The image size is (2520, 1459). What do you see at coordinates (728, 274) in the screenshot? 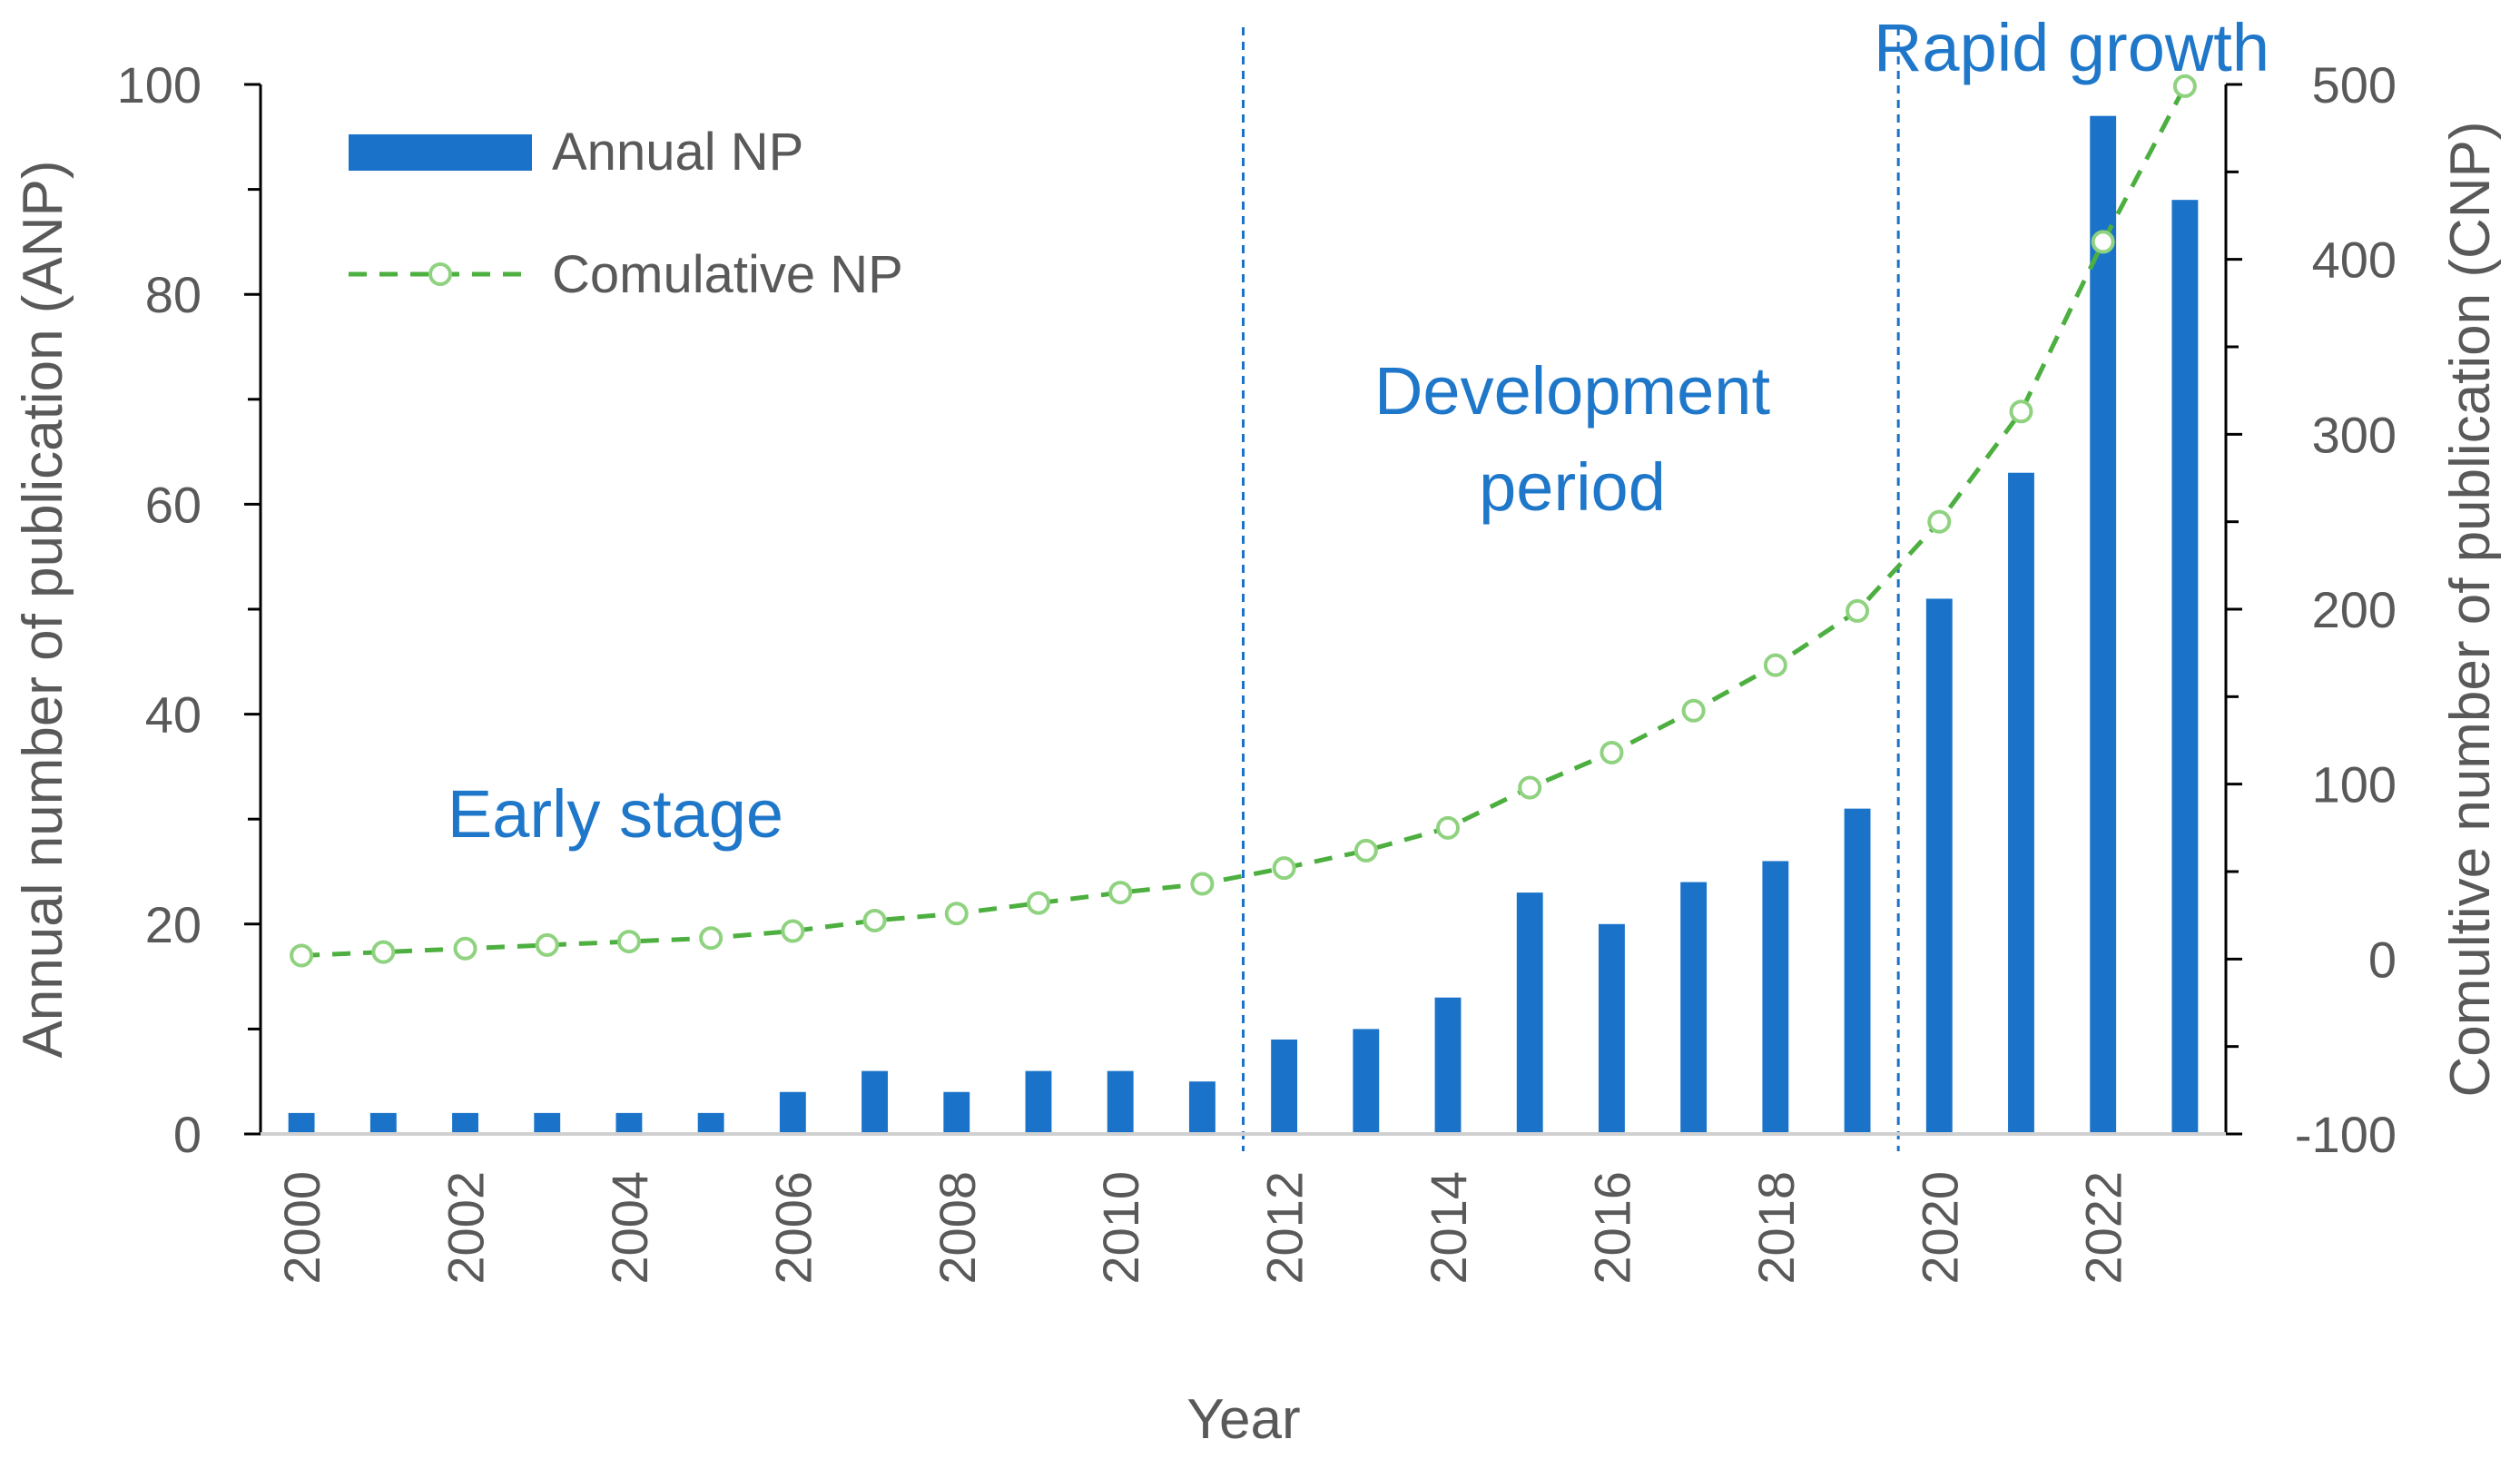
I see `legend-label-comulative-np: Comulative NP` at bounding box center [728, 274].